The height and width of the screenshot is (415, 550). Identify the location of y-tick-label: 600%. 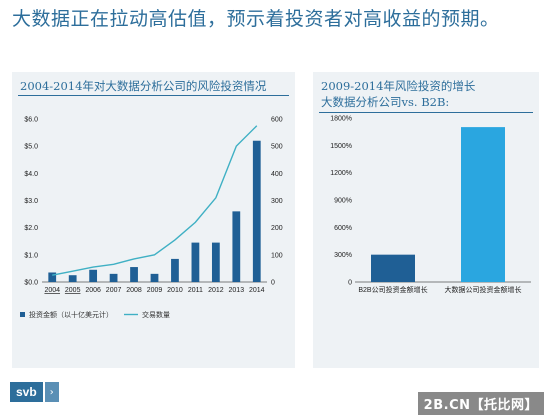
(343, 228).